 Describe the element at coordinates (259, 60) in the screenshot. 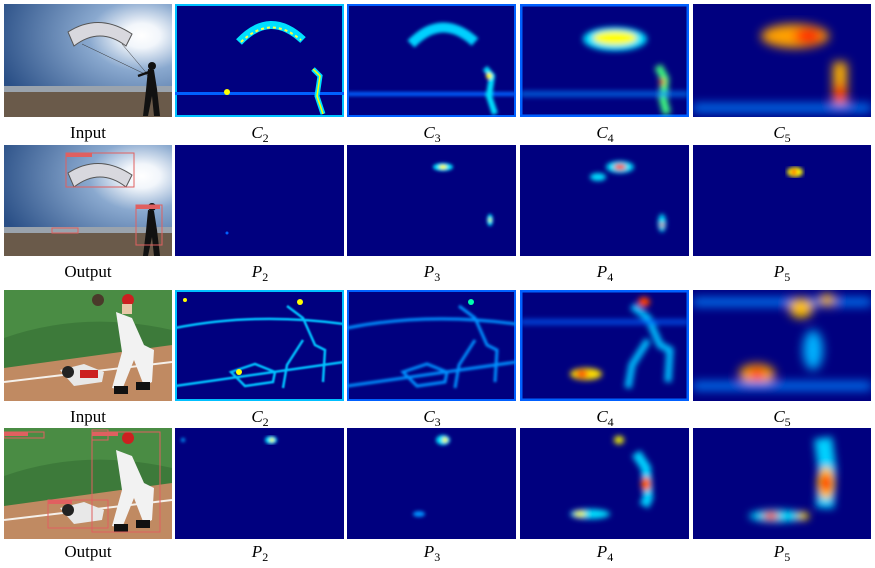

I see `heatmap-c2-parachute` at that location.